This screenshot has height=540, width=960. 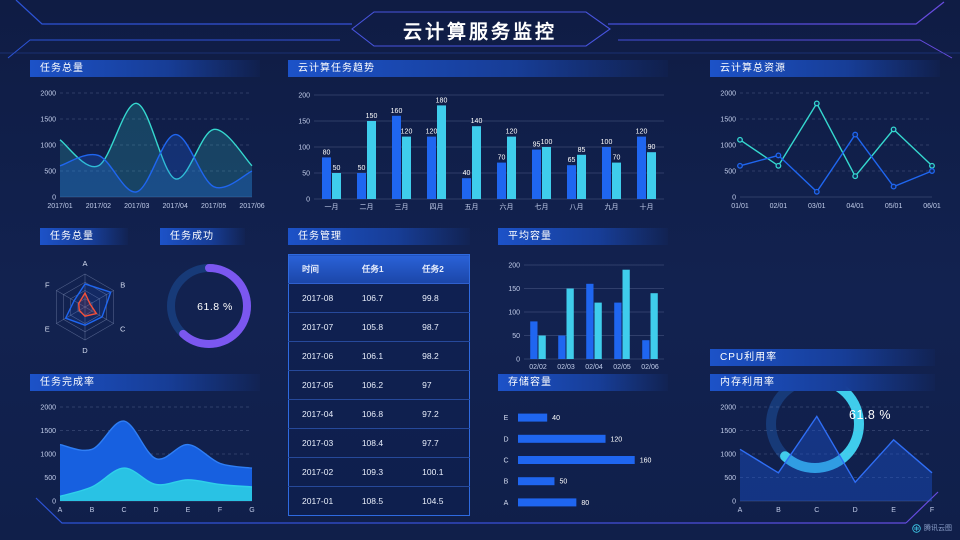 What do you see at coordinates (582, 150) in the screenshot?
I see `svg-text: 85` at bounding box center [582, 150].